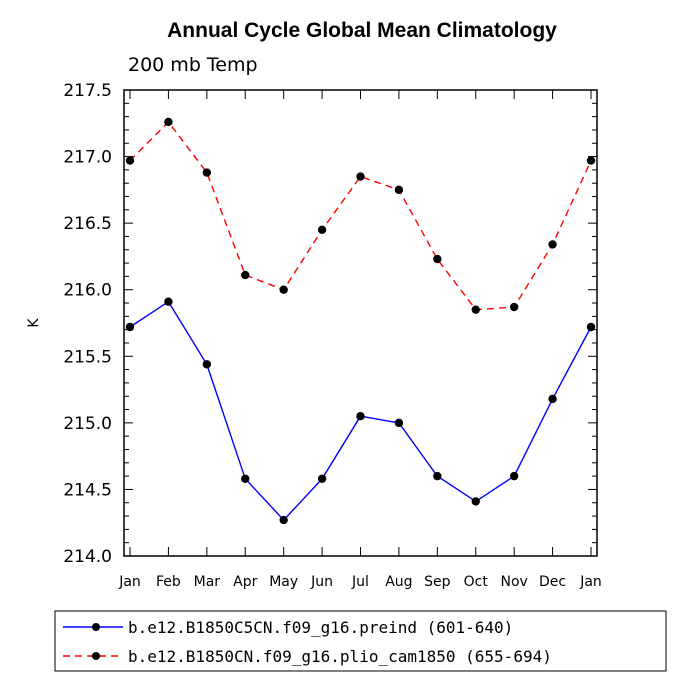 The height and width of the screenshot is (692, 692). I want to click on x-tick-label: Jul, so click(360, 582).